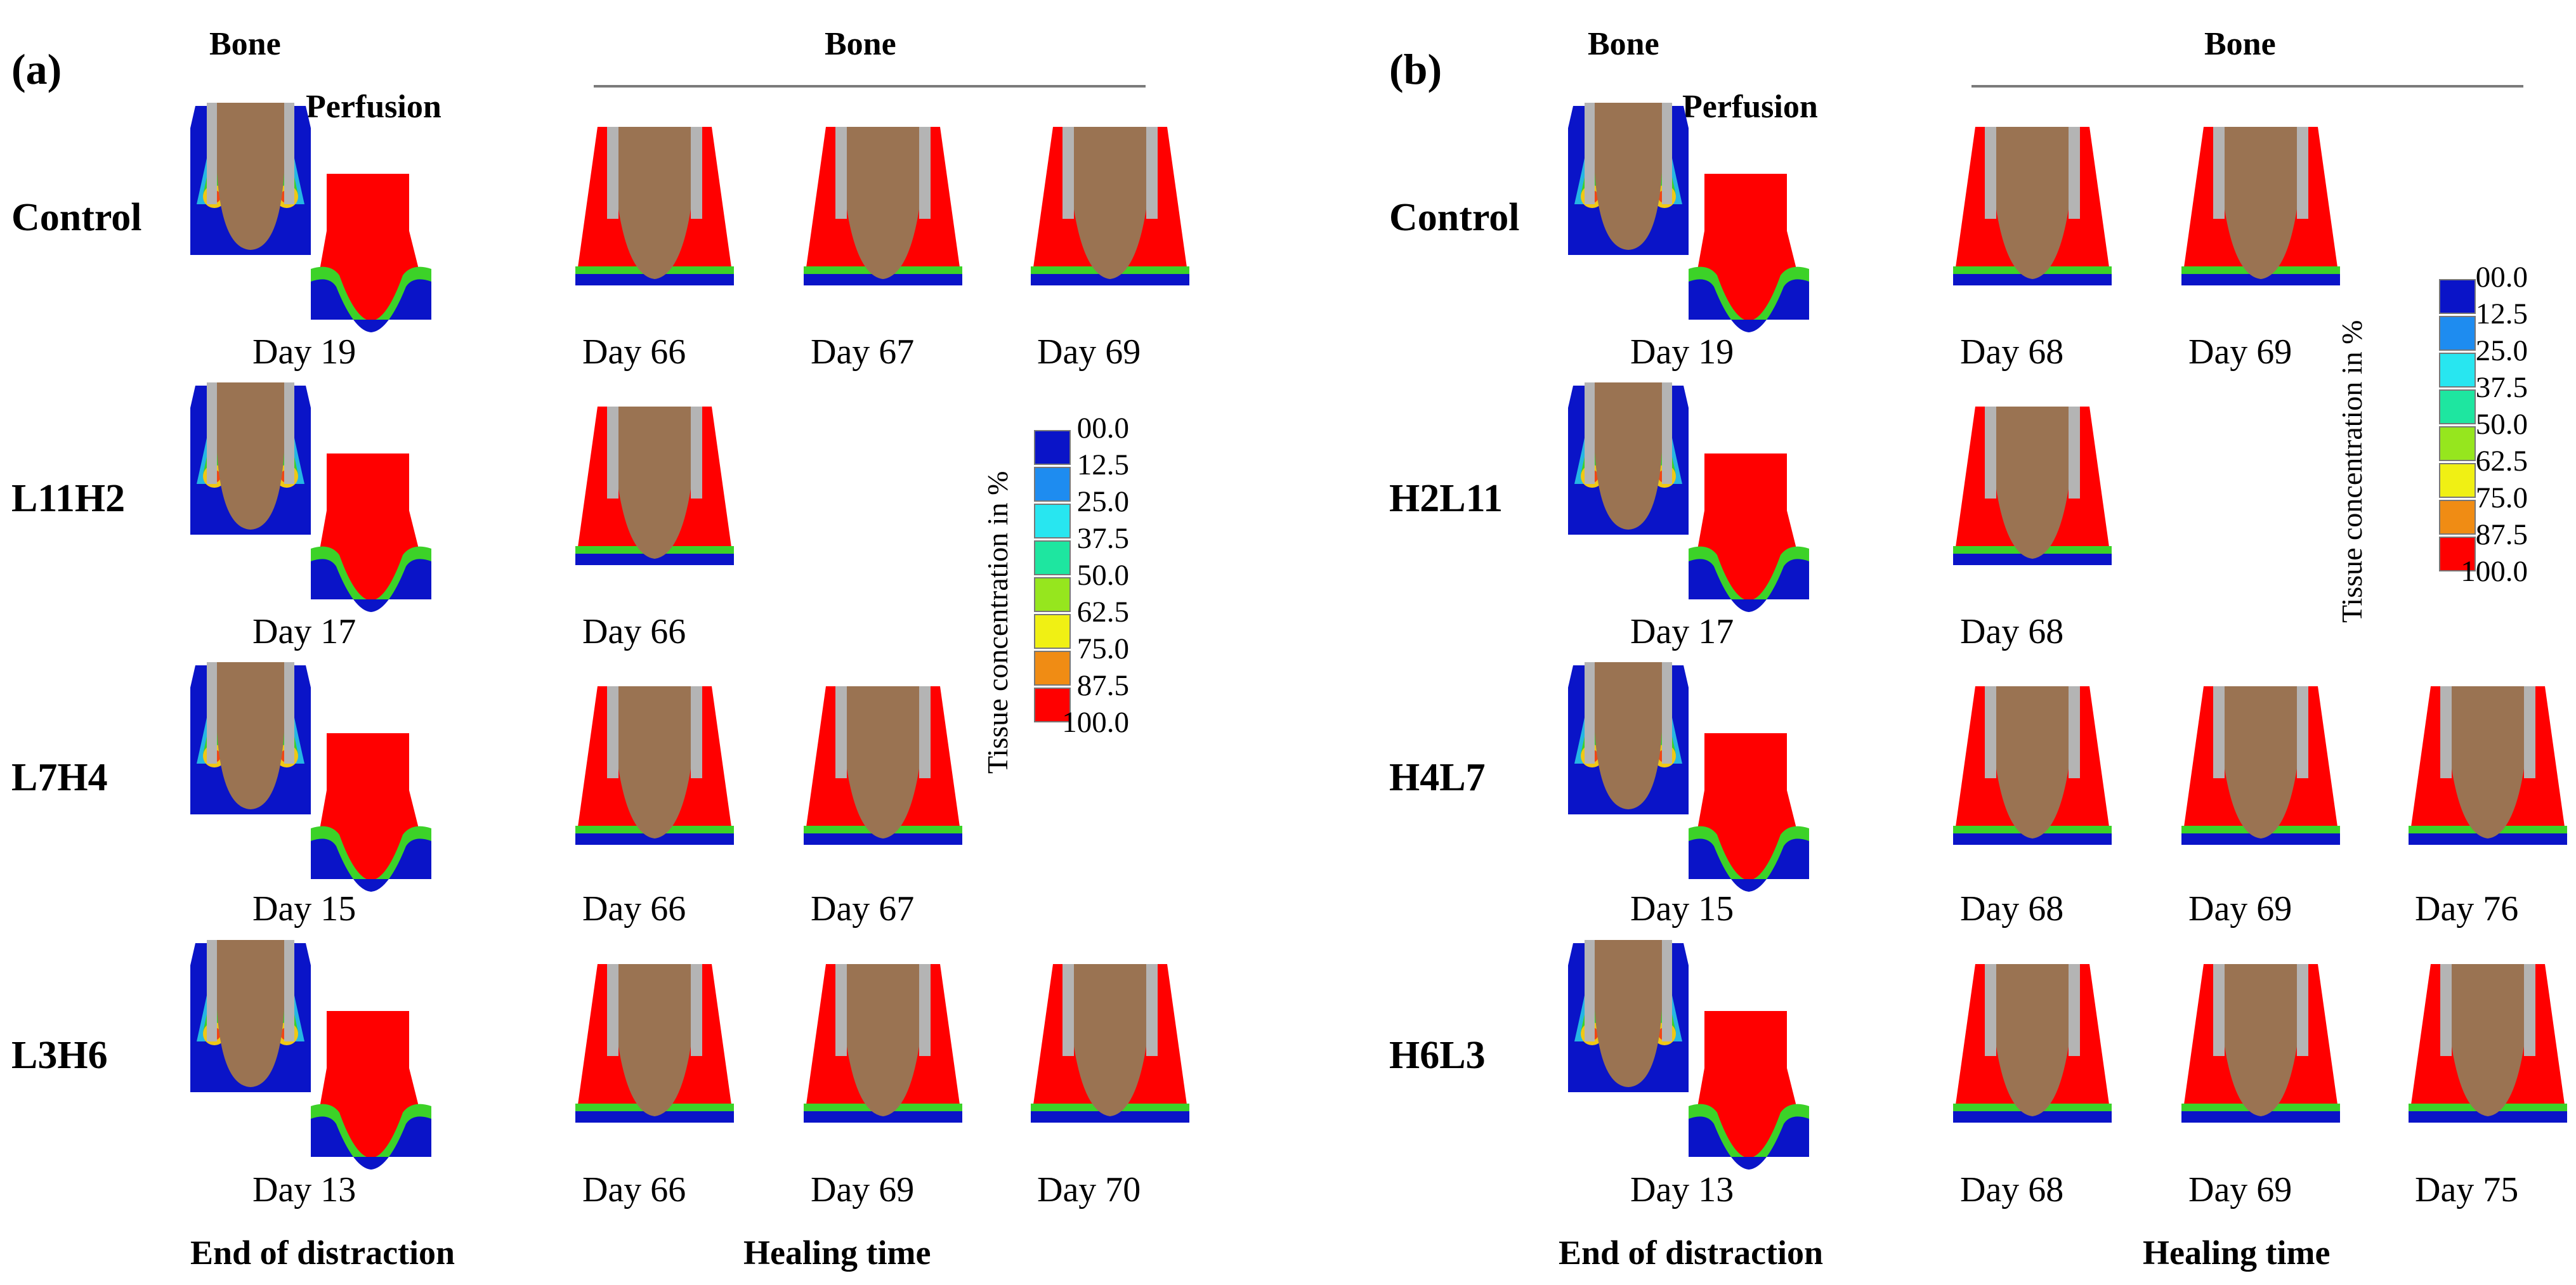 This screenshot has height=1285, width=2576. I want to click on panel-a-row0-distraction-day: Day 19, so click(304, 352).